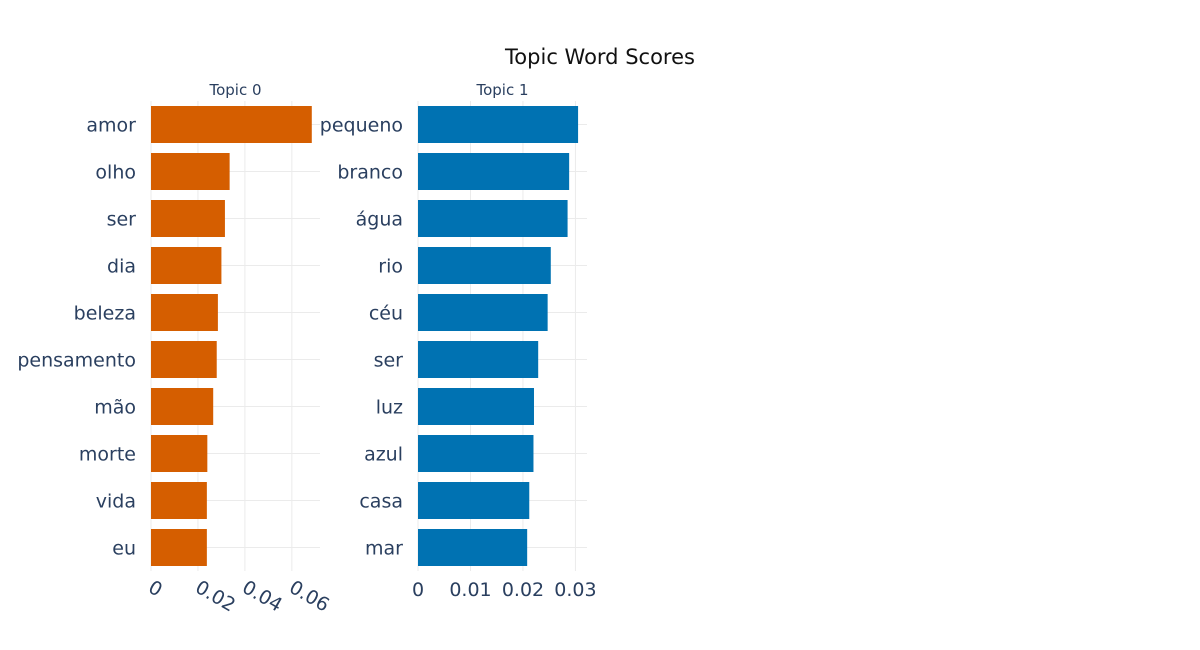 The width and height of the screenshot is (1200, 650). What do you see at coordinates (361, 126) in the screenshot?
I see `category-label: pequeno` at bounding box center [361, 126].